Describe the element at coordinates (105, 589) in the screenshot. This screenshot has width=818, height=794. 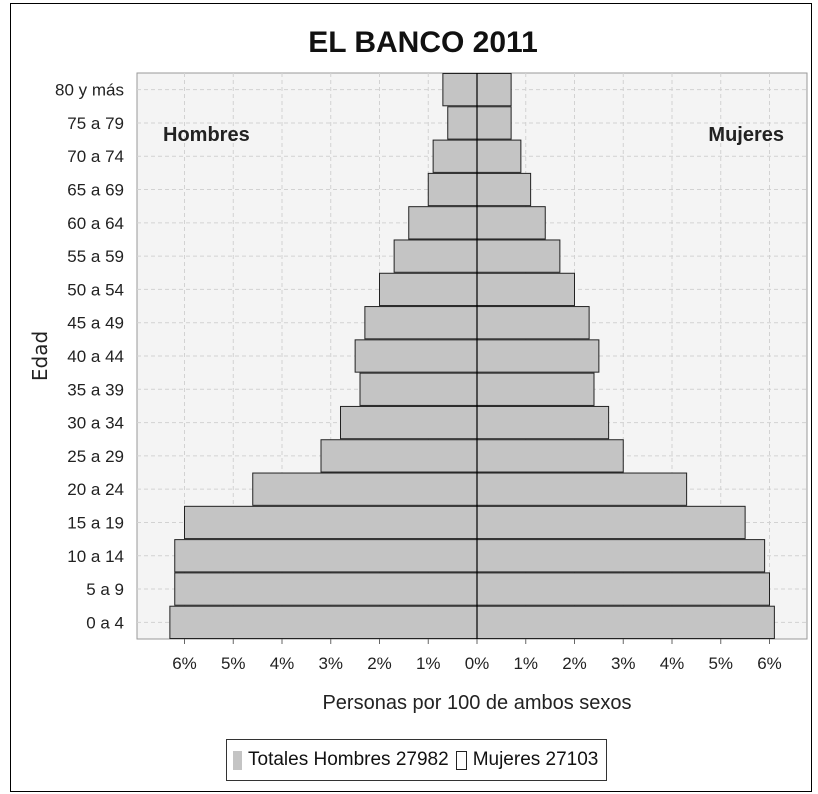
I see `y-tick-label-1: 5 a 9` at that location.